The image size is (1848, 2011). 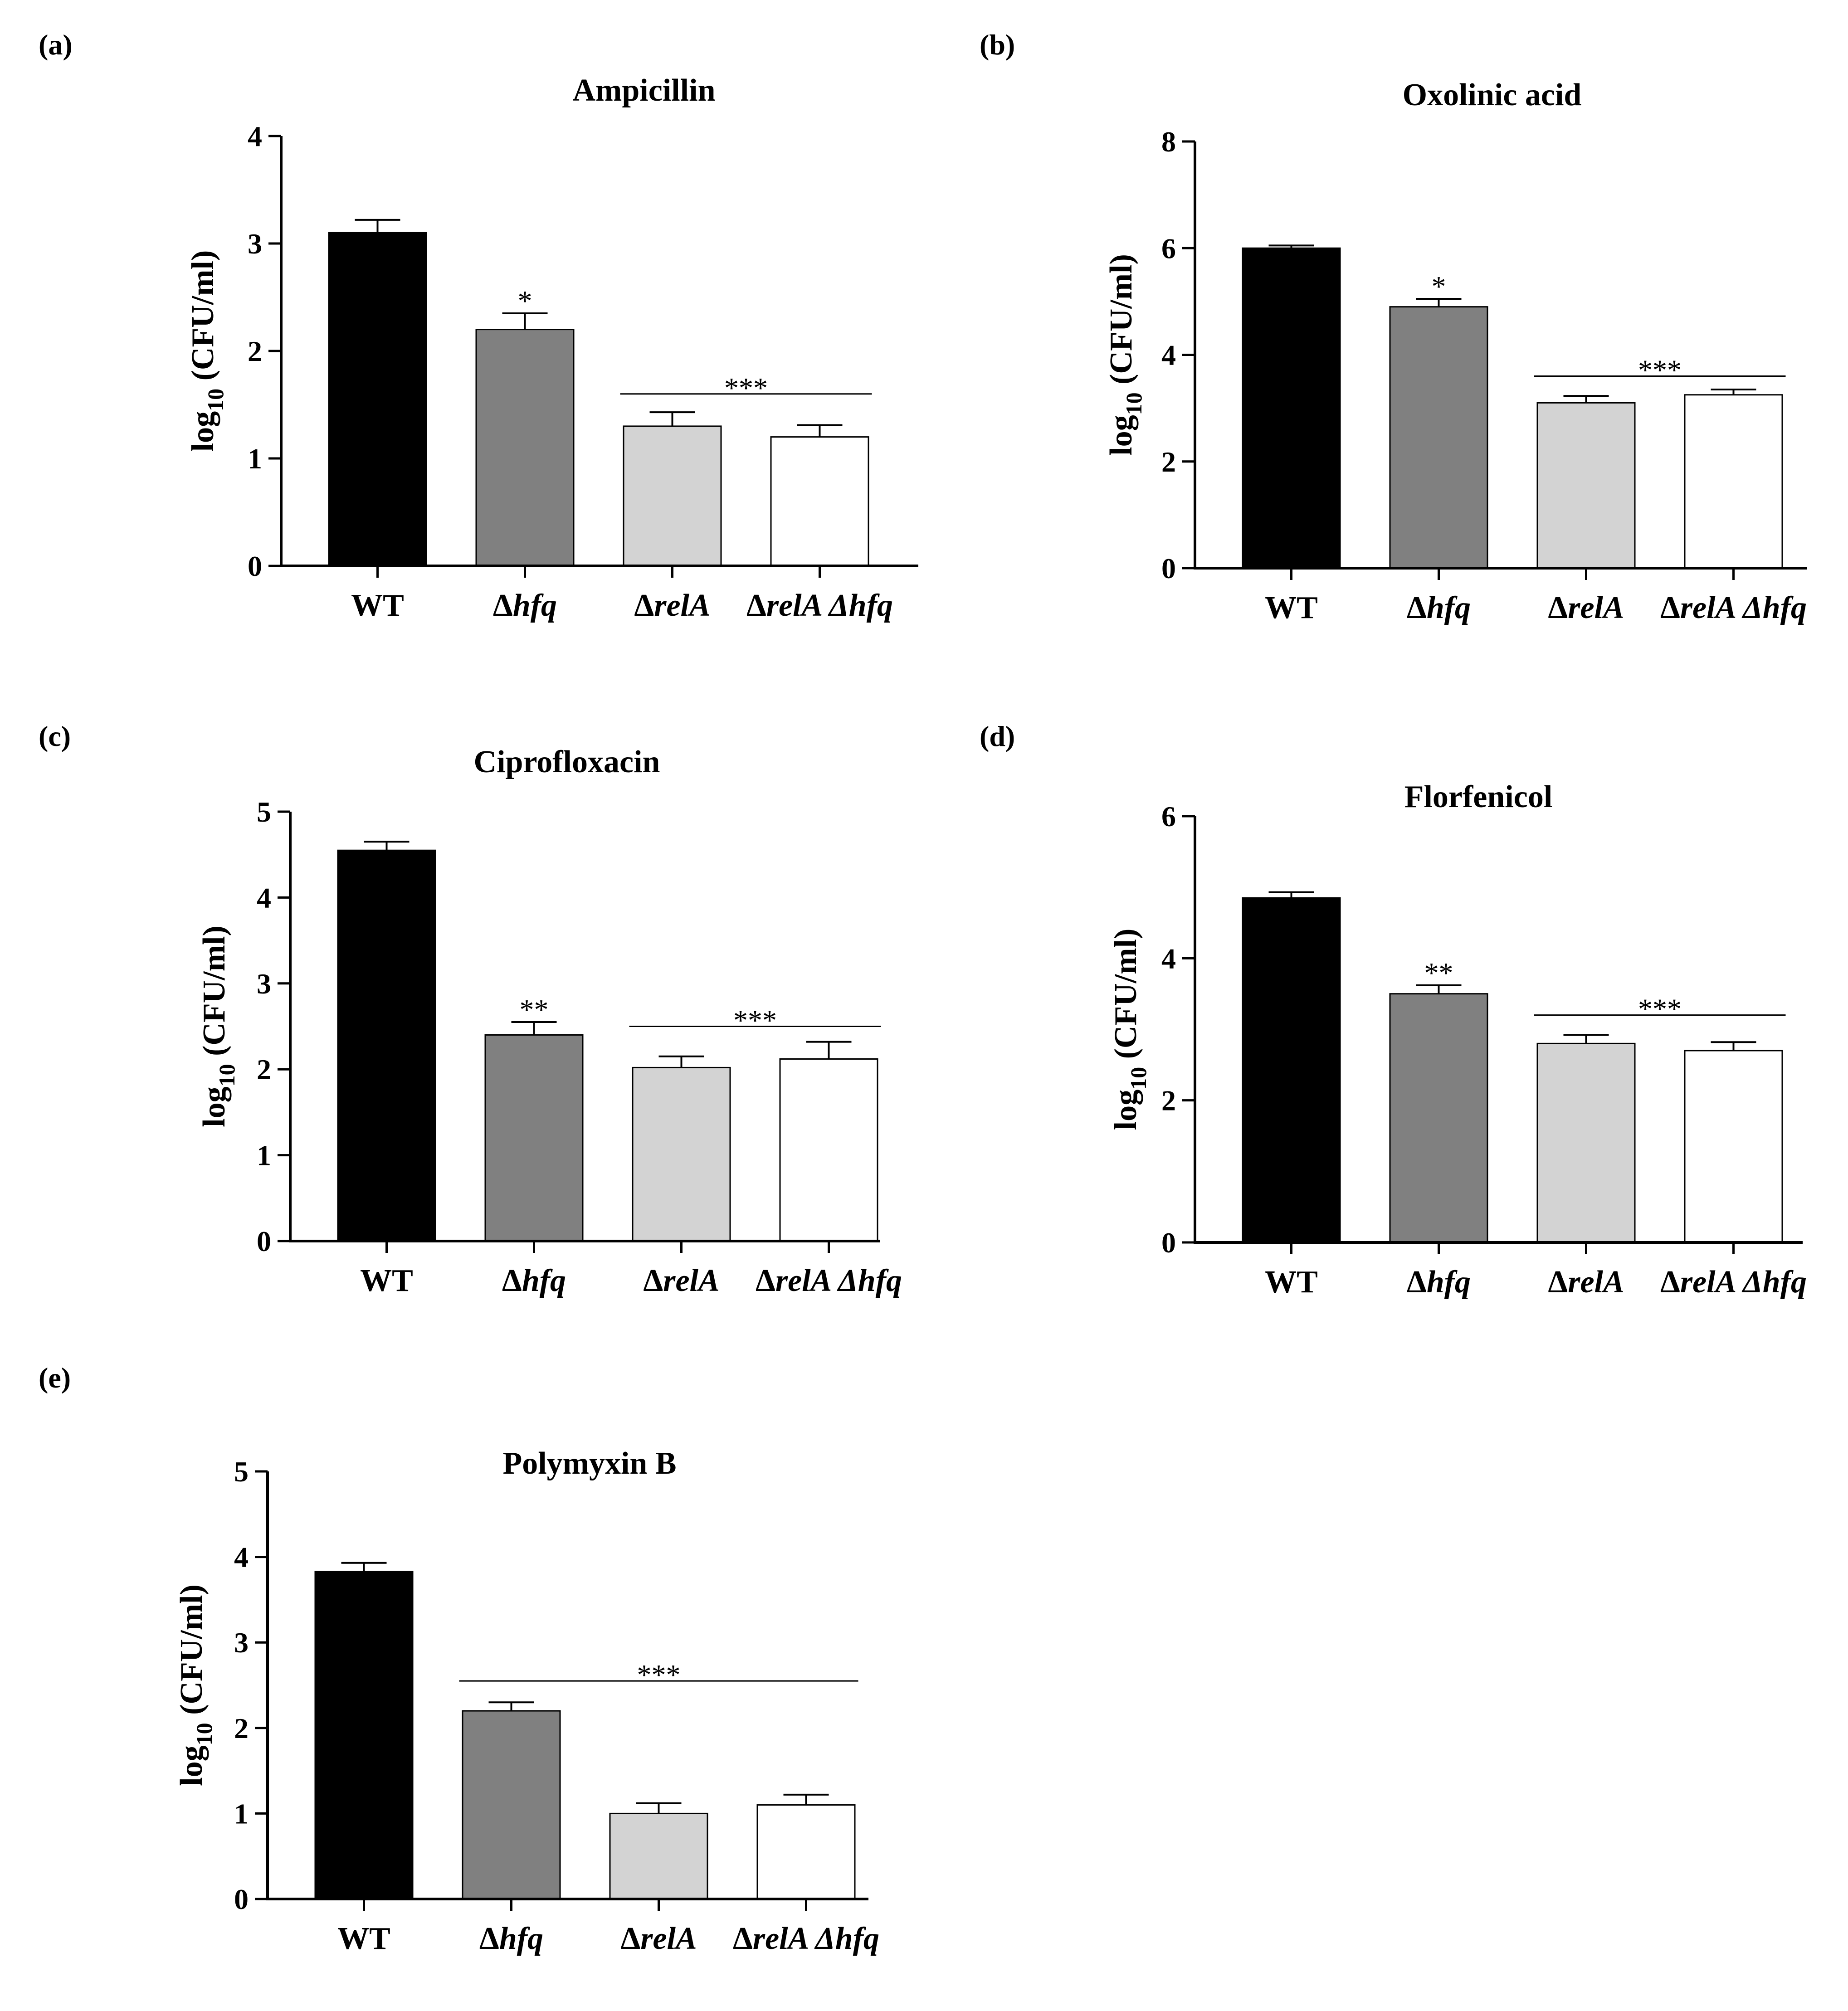 What do you see at coordinates (1492, 95) in the screenshot?
I see `chart-title: Oxolinic acid` at bounding box center [1492, 95].